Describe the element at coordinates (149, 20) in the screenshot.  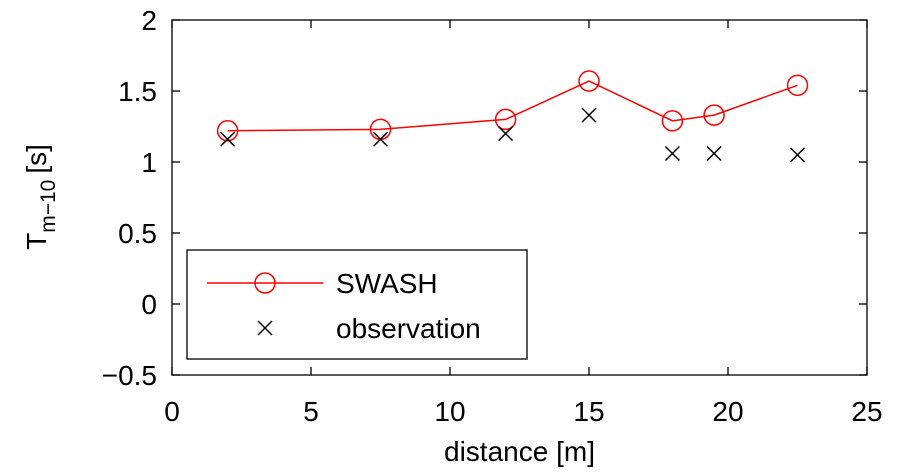
I see `y-tick-label: 2` at that location.